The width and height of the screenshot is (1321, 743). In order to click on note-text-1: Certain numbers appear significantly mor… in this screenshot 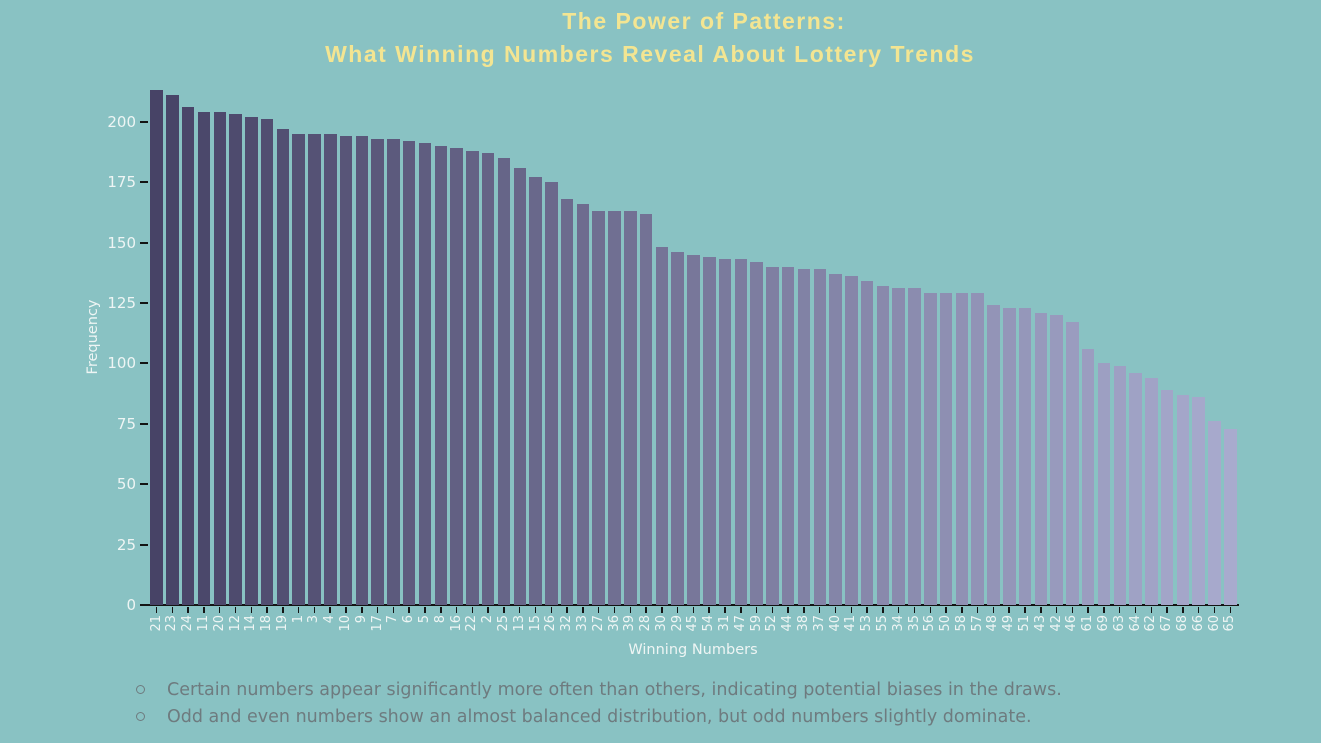, I will do `click(614, 690)`.